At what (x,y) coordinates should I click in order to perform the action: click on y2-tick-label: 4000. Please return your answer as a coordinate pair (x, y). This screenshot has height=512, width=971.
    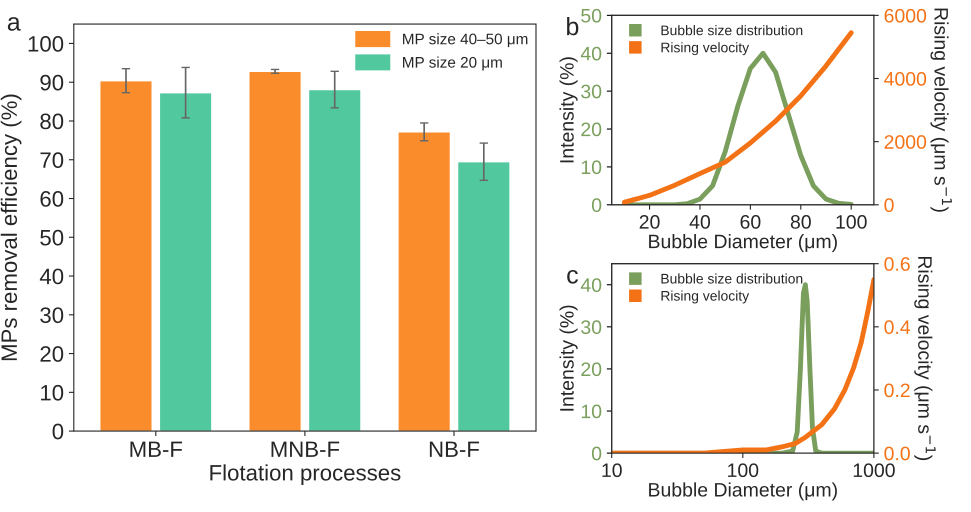
    Looking at the image, I should click on (905, 79).